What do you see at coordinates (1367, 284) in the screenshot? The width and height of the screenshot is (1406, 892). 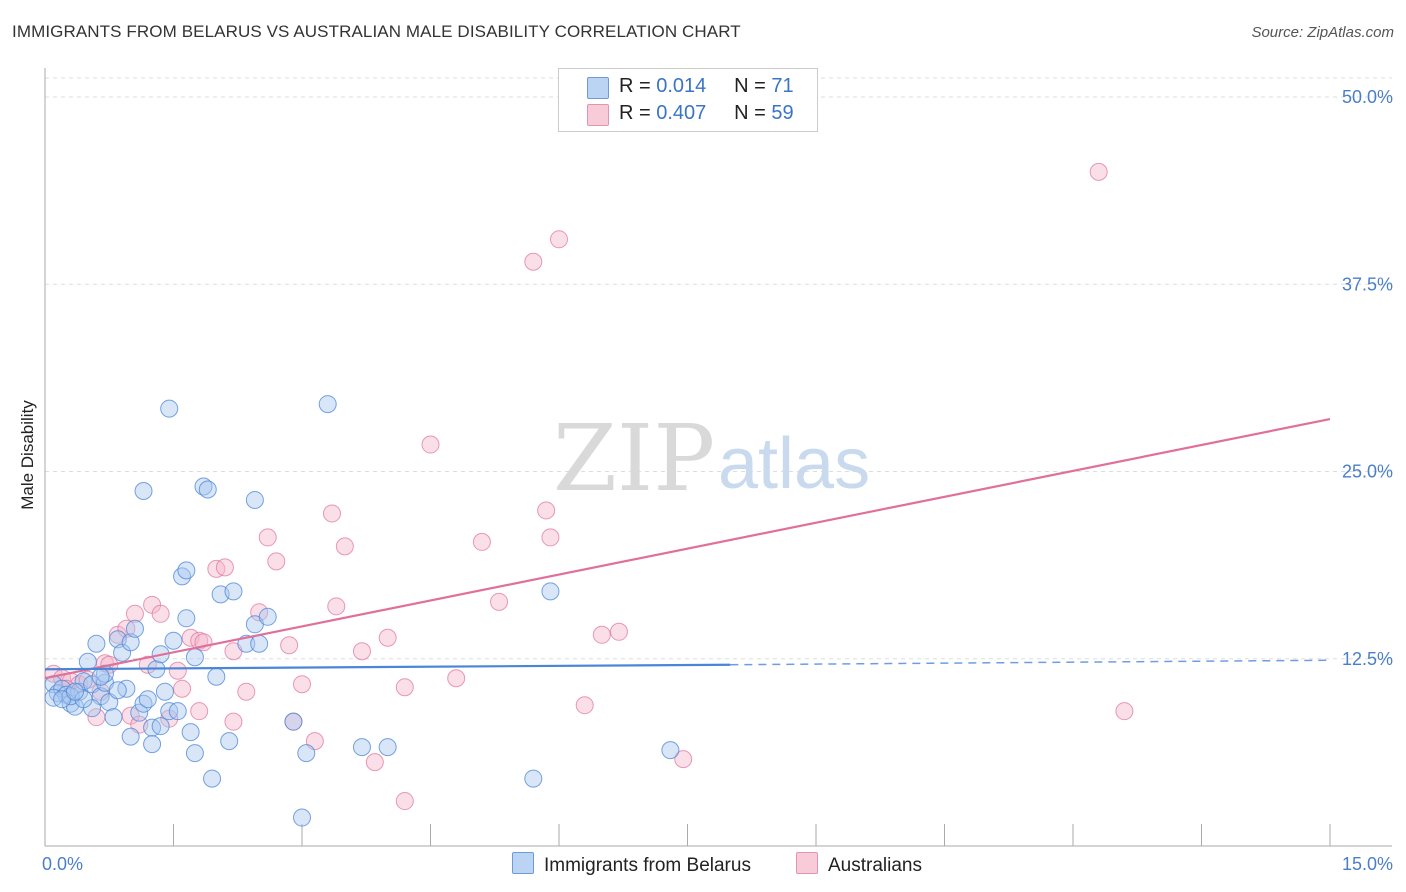 I see `y-tick-label: 37.5%` at bounding box center [1367, 284].